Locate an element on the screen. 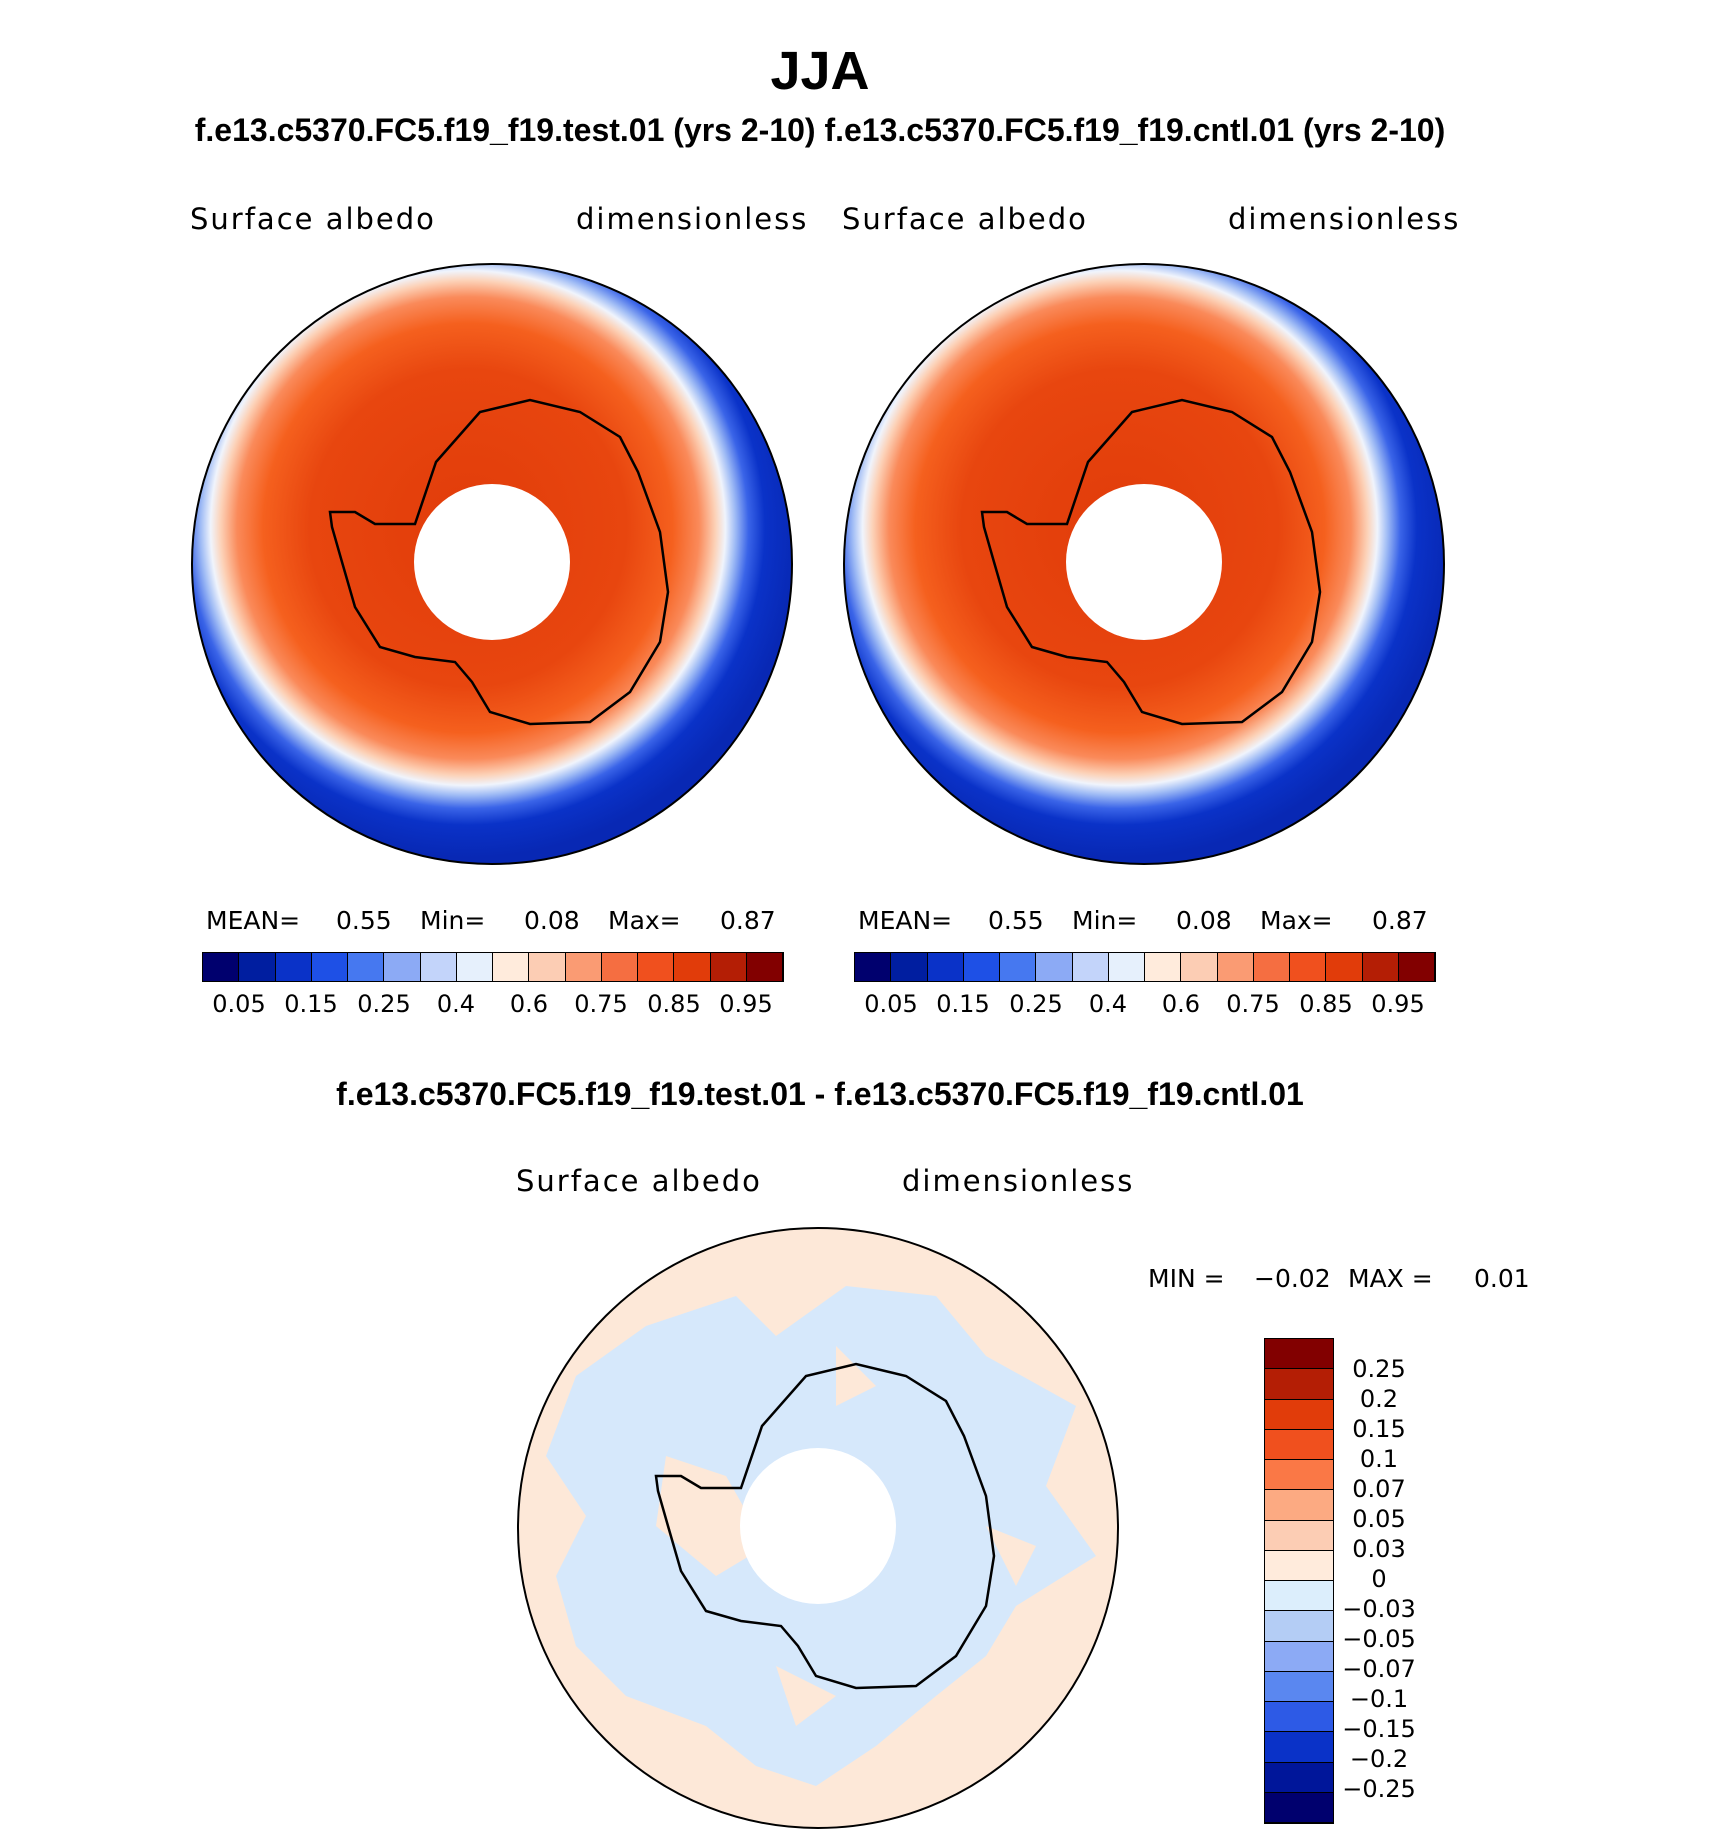 The height and width of the screenshot is (1837, 1710). map-panel-control is located at coordinates (1144, 564).